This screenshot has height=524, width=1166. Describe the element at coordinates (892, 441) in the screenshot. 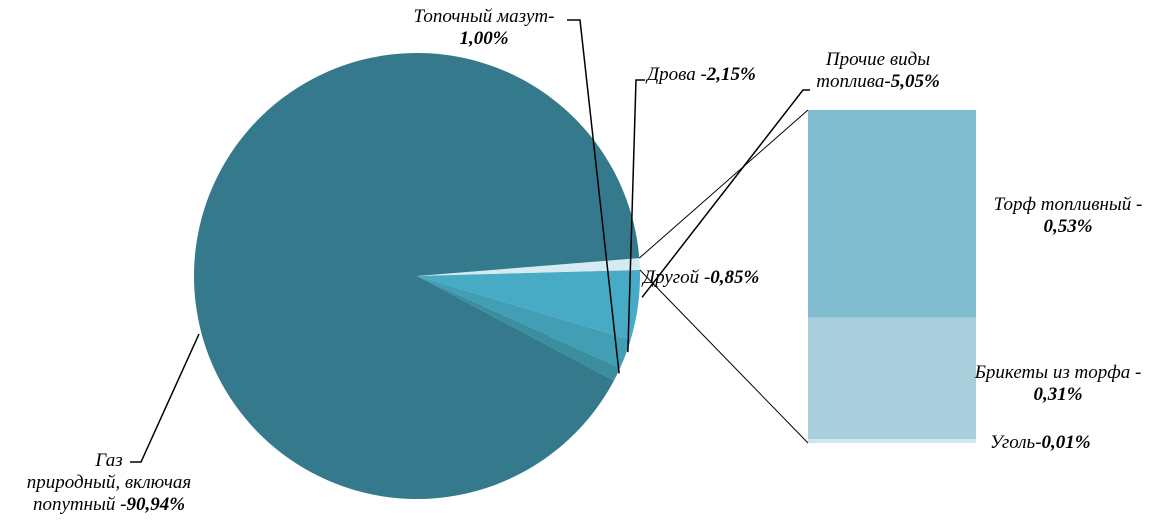

I see `bar-segment-уголь` at that location.